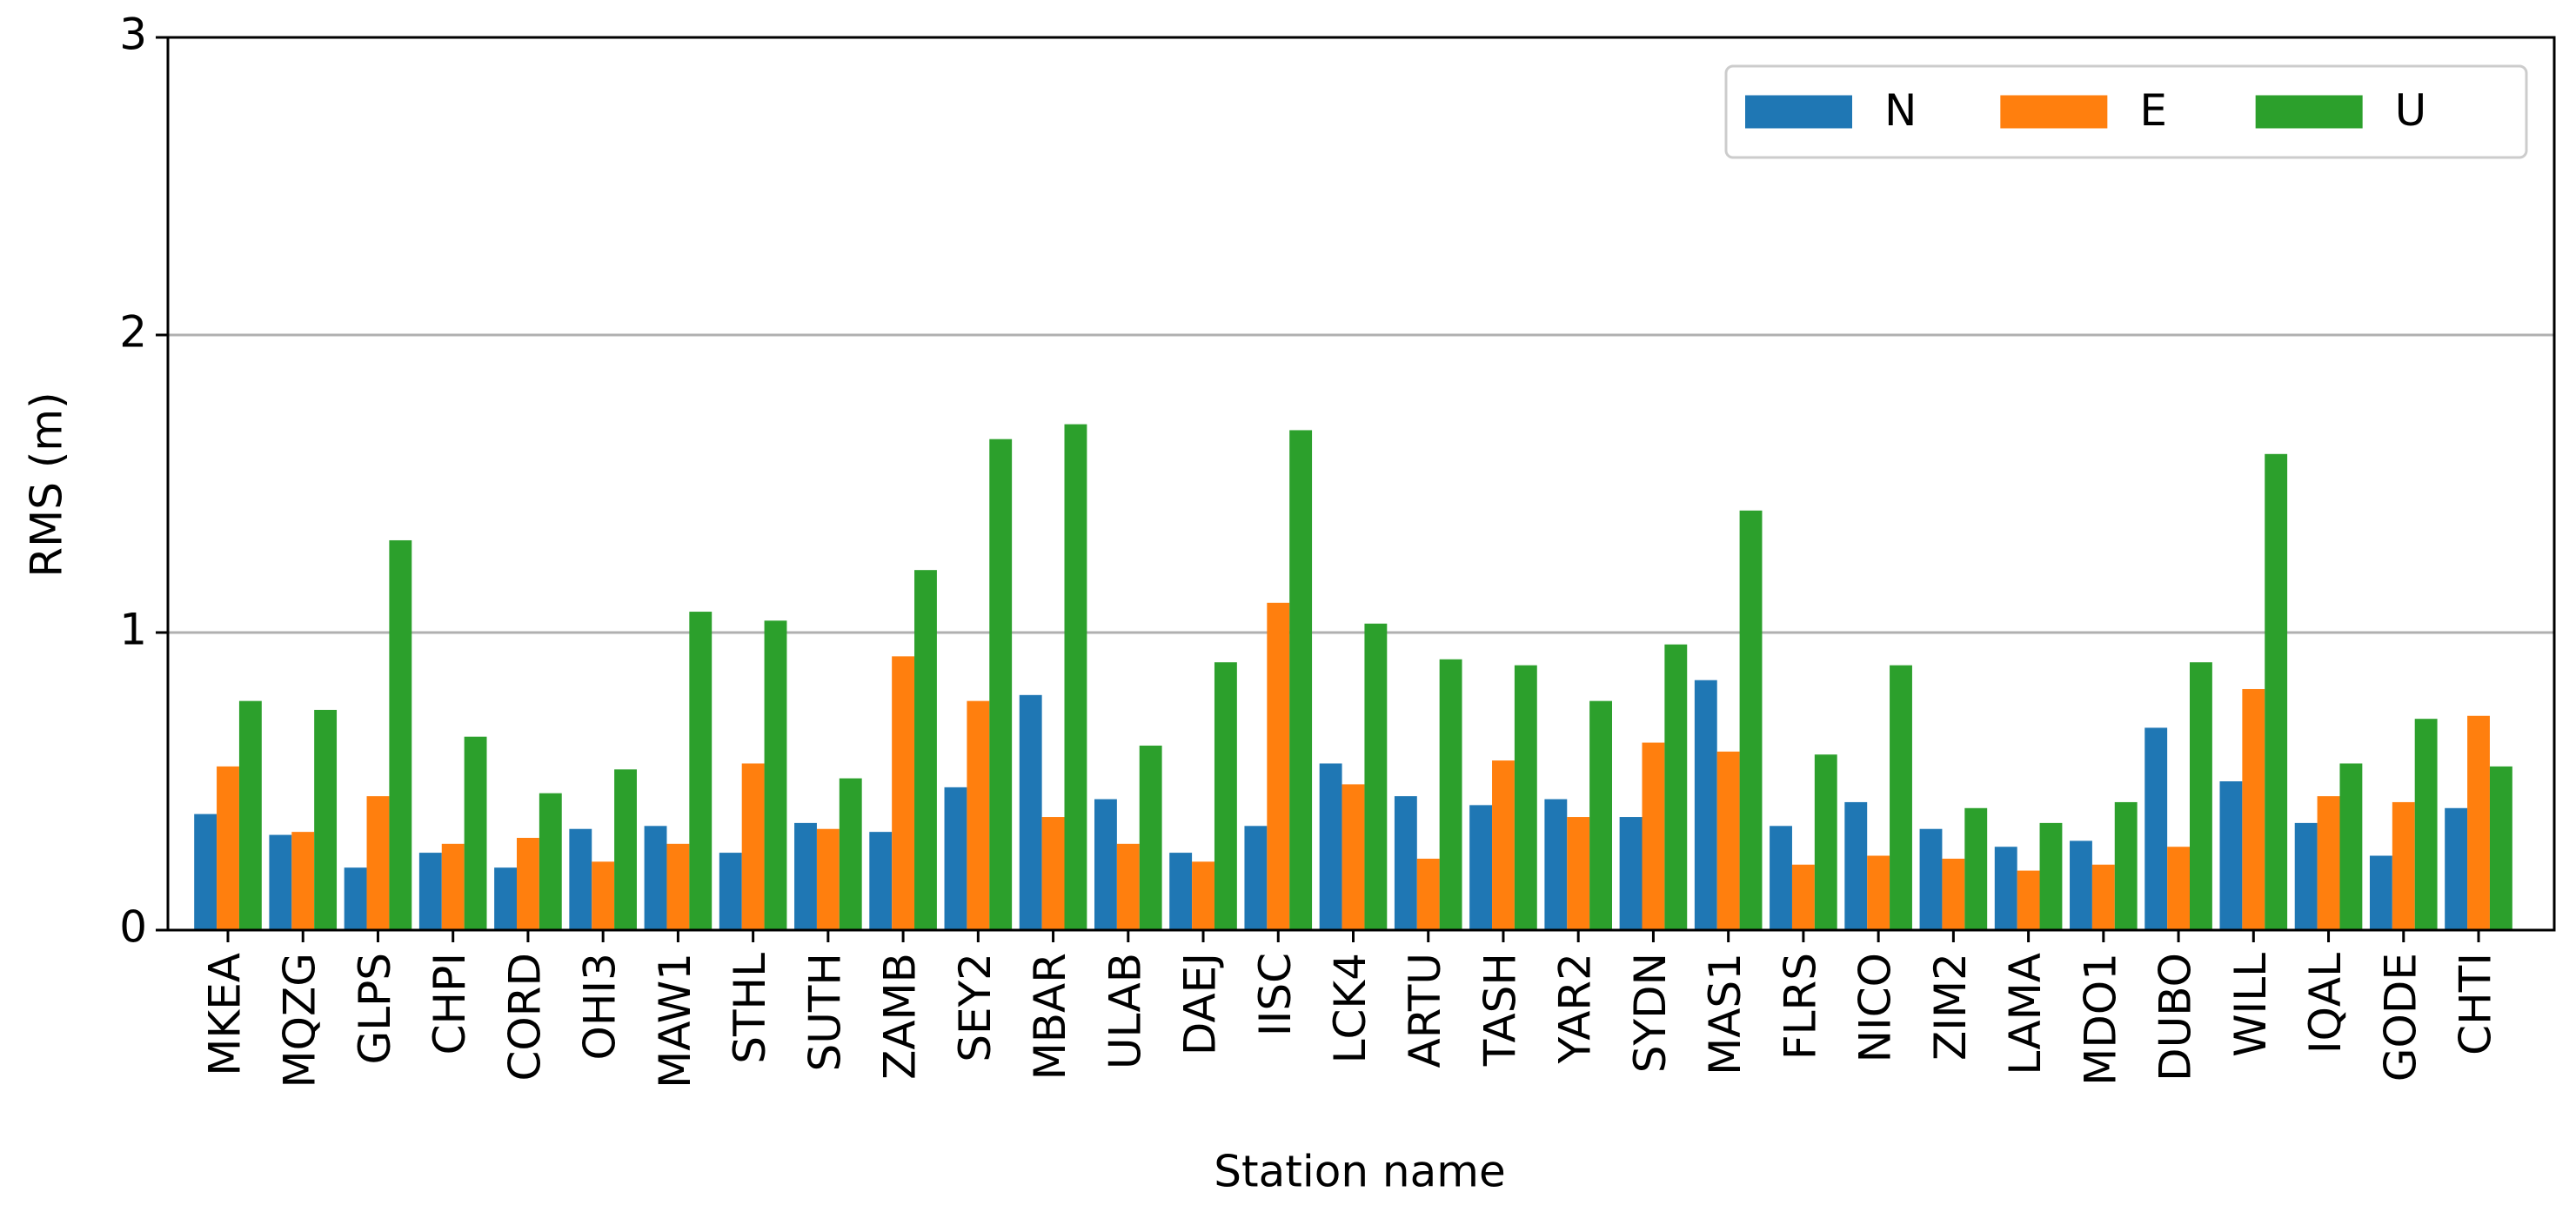  I want to click on y-tick-label: 0, so click(133, 927).